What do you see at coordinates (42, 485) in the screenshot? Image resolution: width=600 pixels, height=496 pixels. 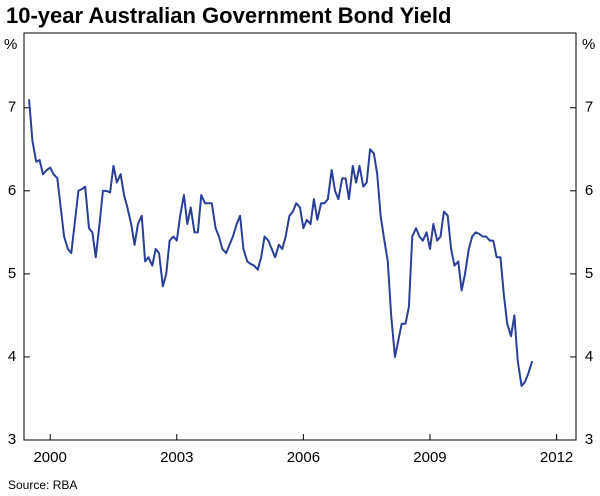 I see `source: Source: RBA` at bounding box center [42, 485].